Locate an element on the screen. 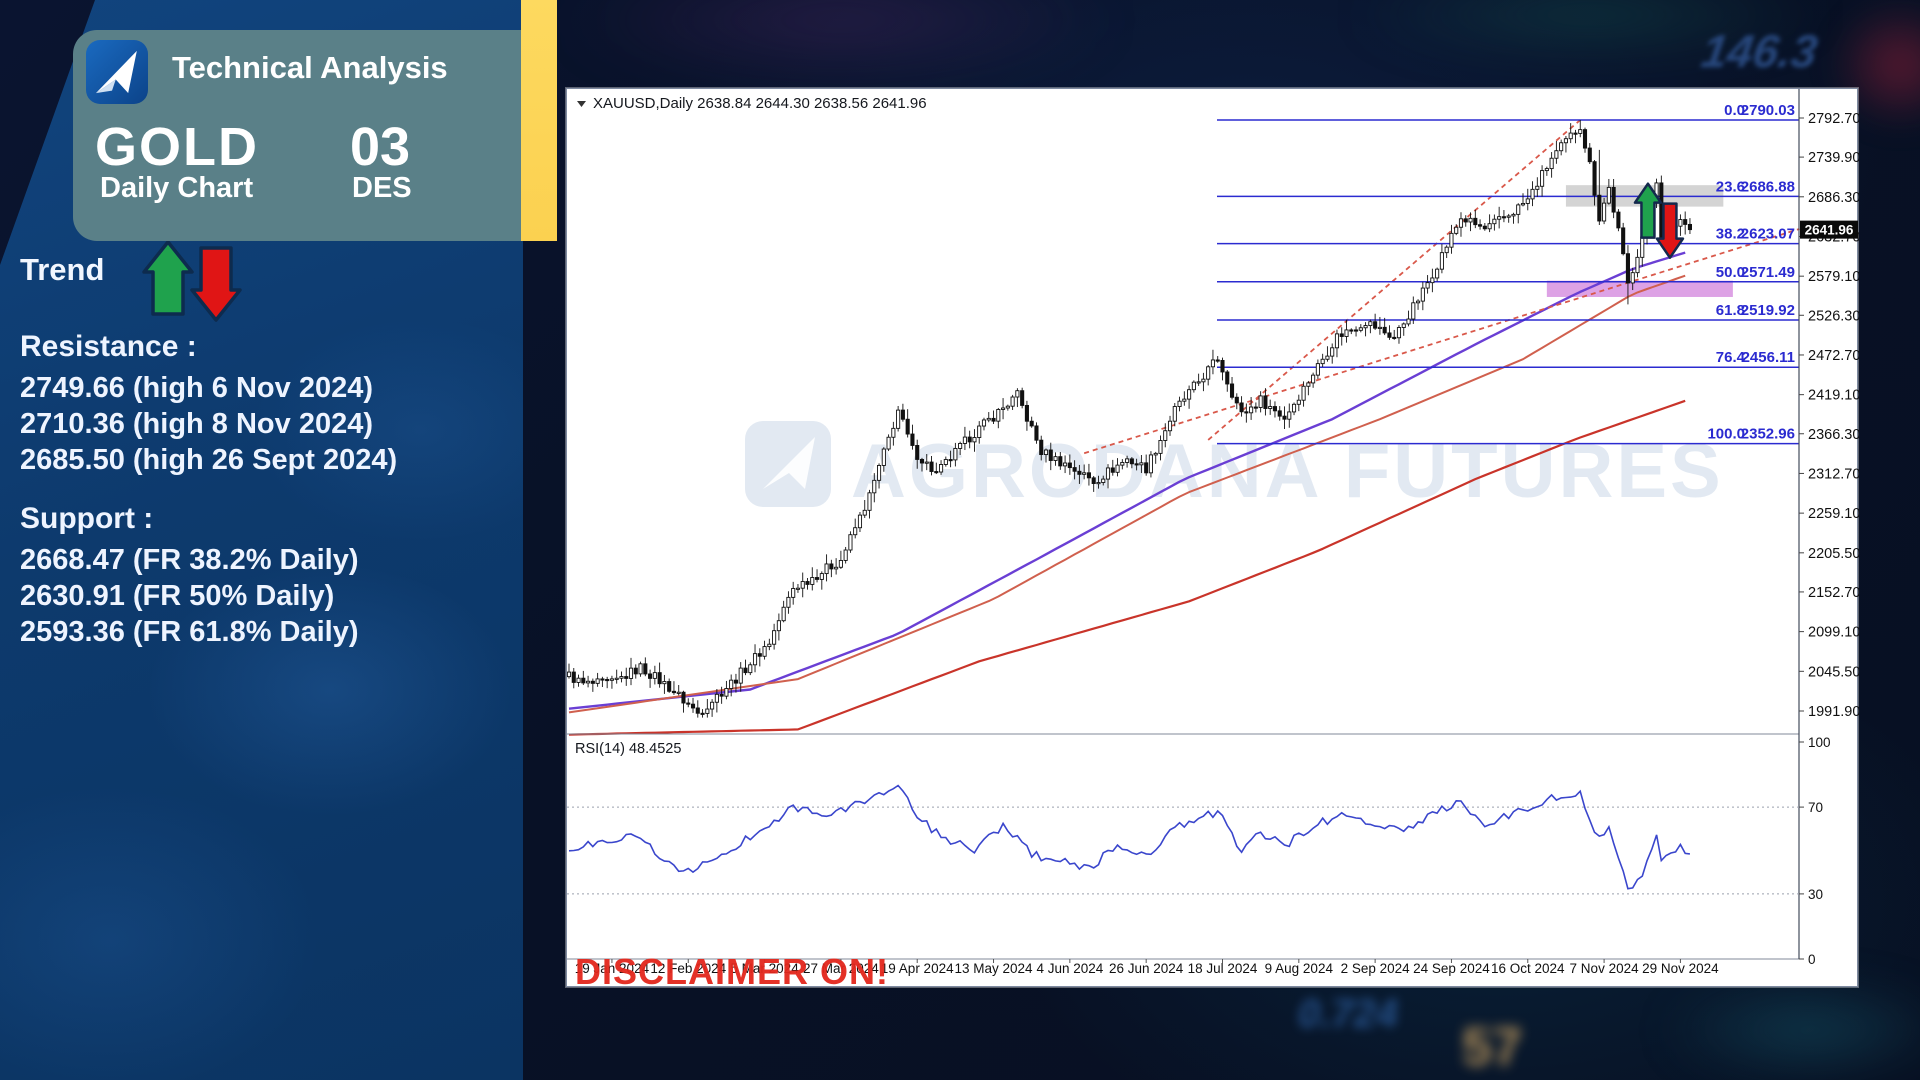  svg-text: 0.0 is located at coordinates (1734, 110).